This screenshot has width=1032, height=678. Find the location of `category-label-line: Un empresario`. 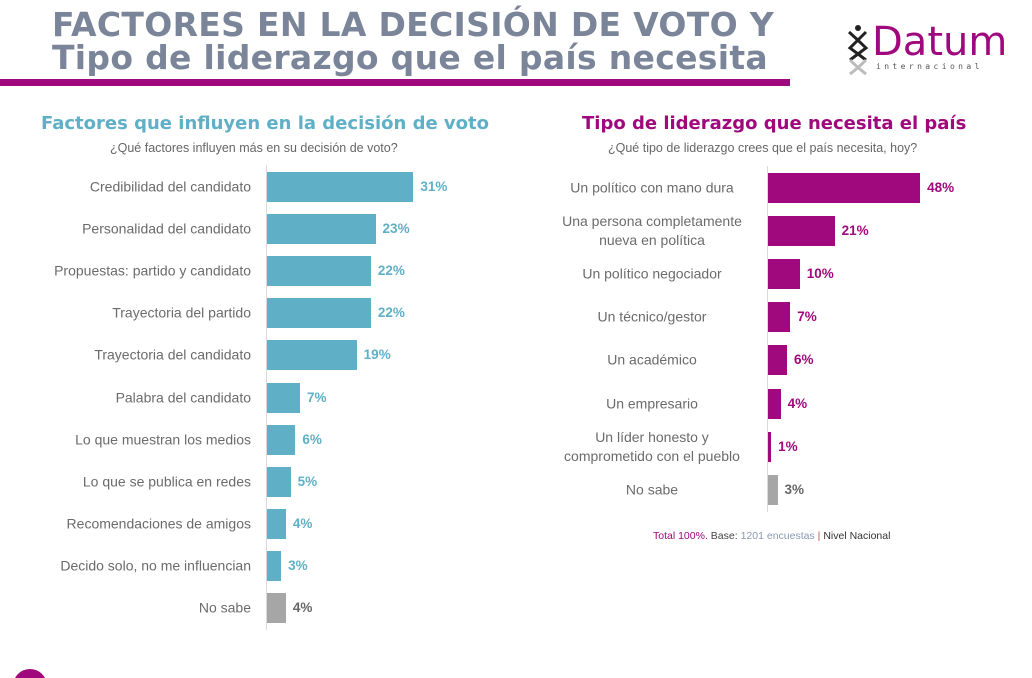

category-label-line: Un empresario is located at coordinates (652, 403).